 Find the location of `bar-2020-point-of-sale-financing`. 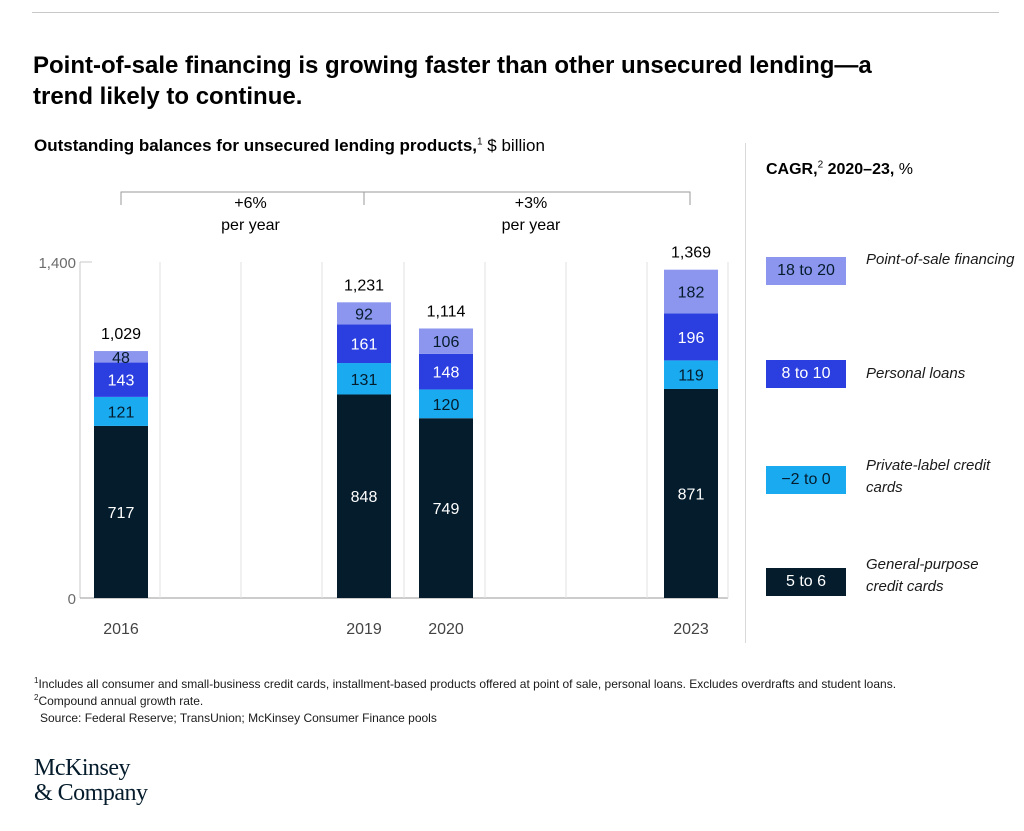

bar-2020-point-of-sale-financing is located at coordinates (446, 341).